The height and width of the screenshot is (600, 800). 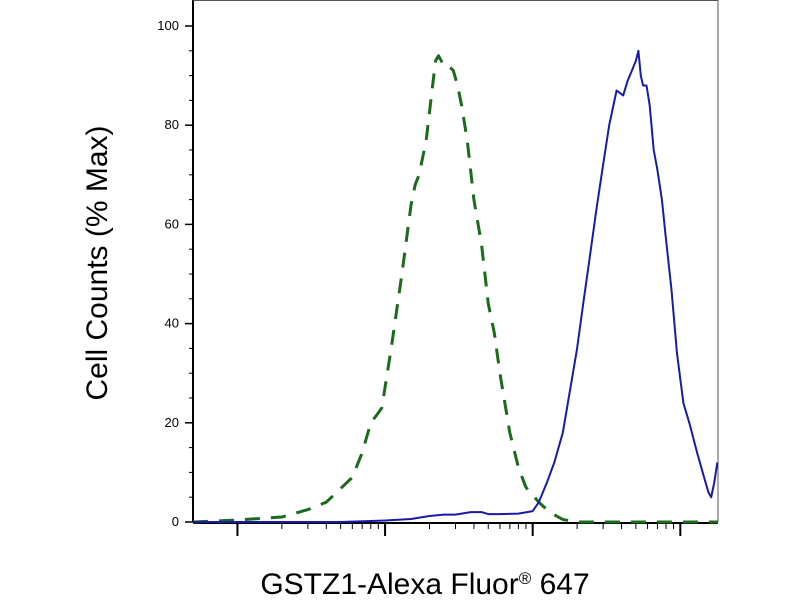 What do you see at coordinates (525, 578) in the screenshot?
I see `x-axis-title-registered-mark: ®` at bounding box center [525, 578].